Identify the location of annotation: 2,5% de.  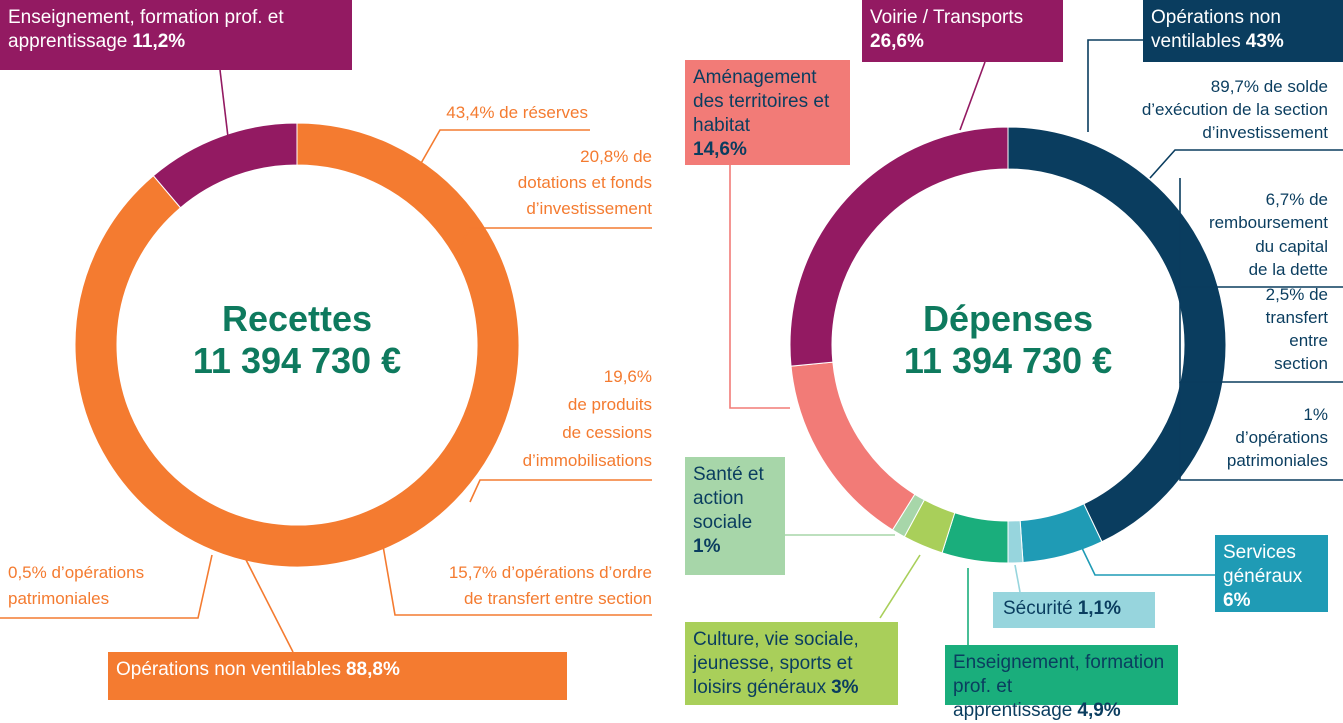
(1297, 294).